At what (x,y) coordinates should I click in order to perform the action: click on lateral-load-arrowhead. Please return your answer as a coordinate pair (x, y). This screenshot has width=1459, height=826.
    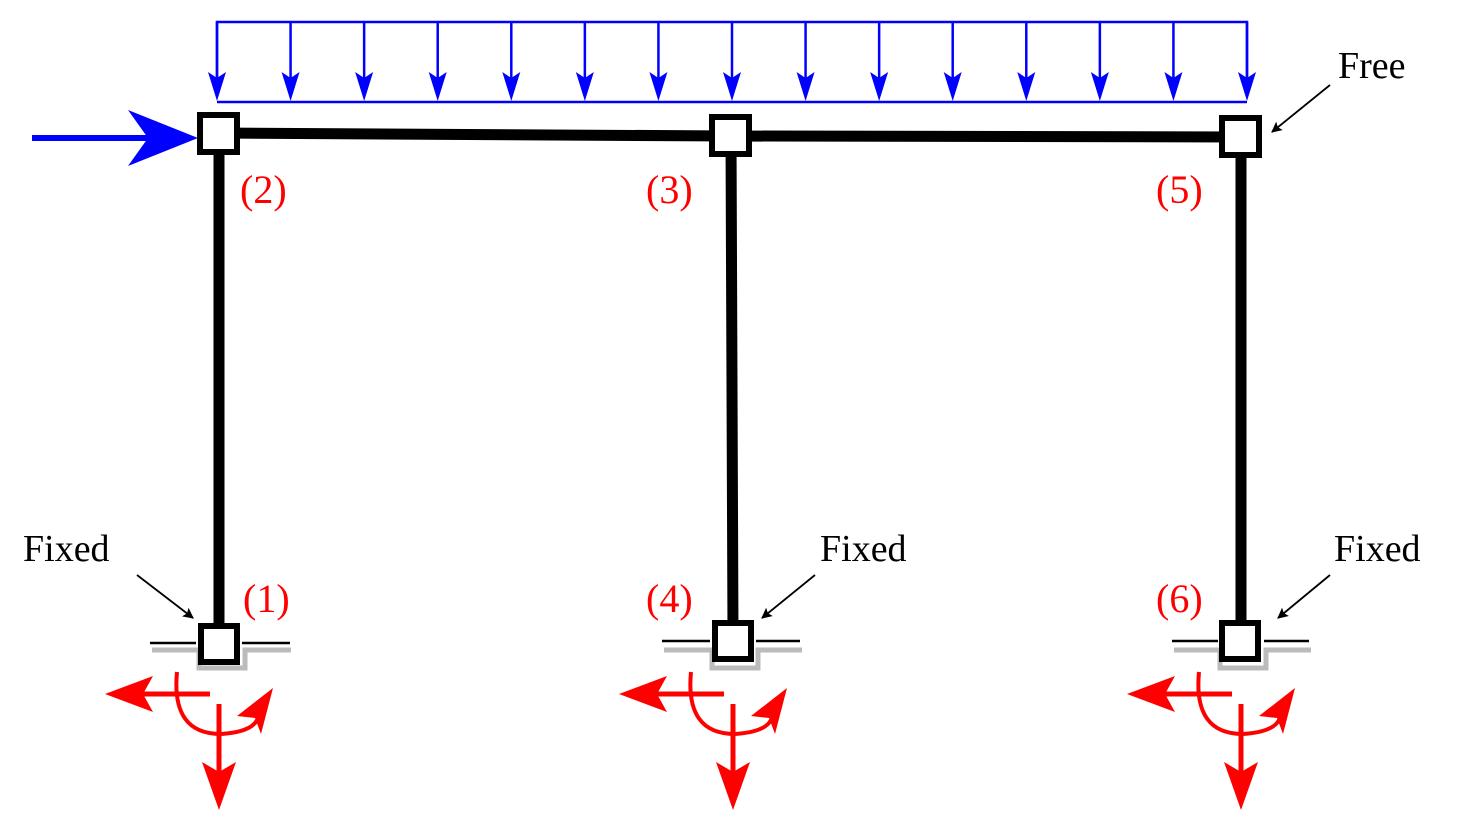
    Looking at the image, I should click on (163, 138).